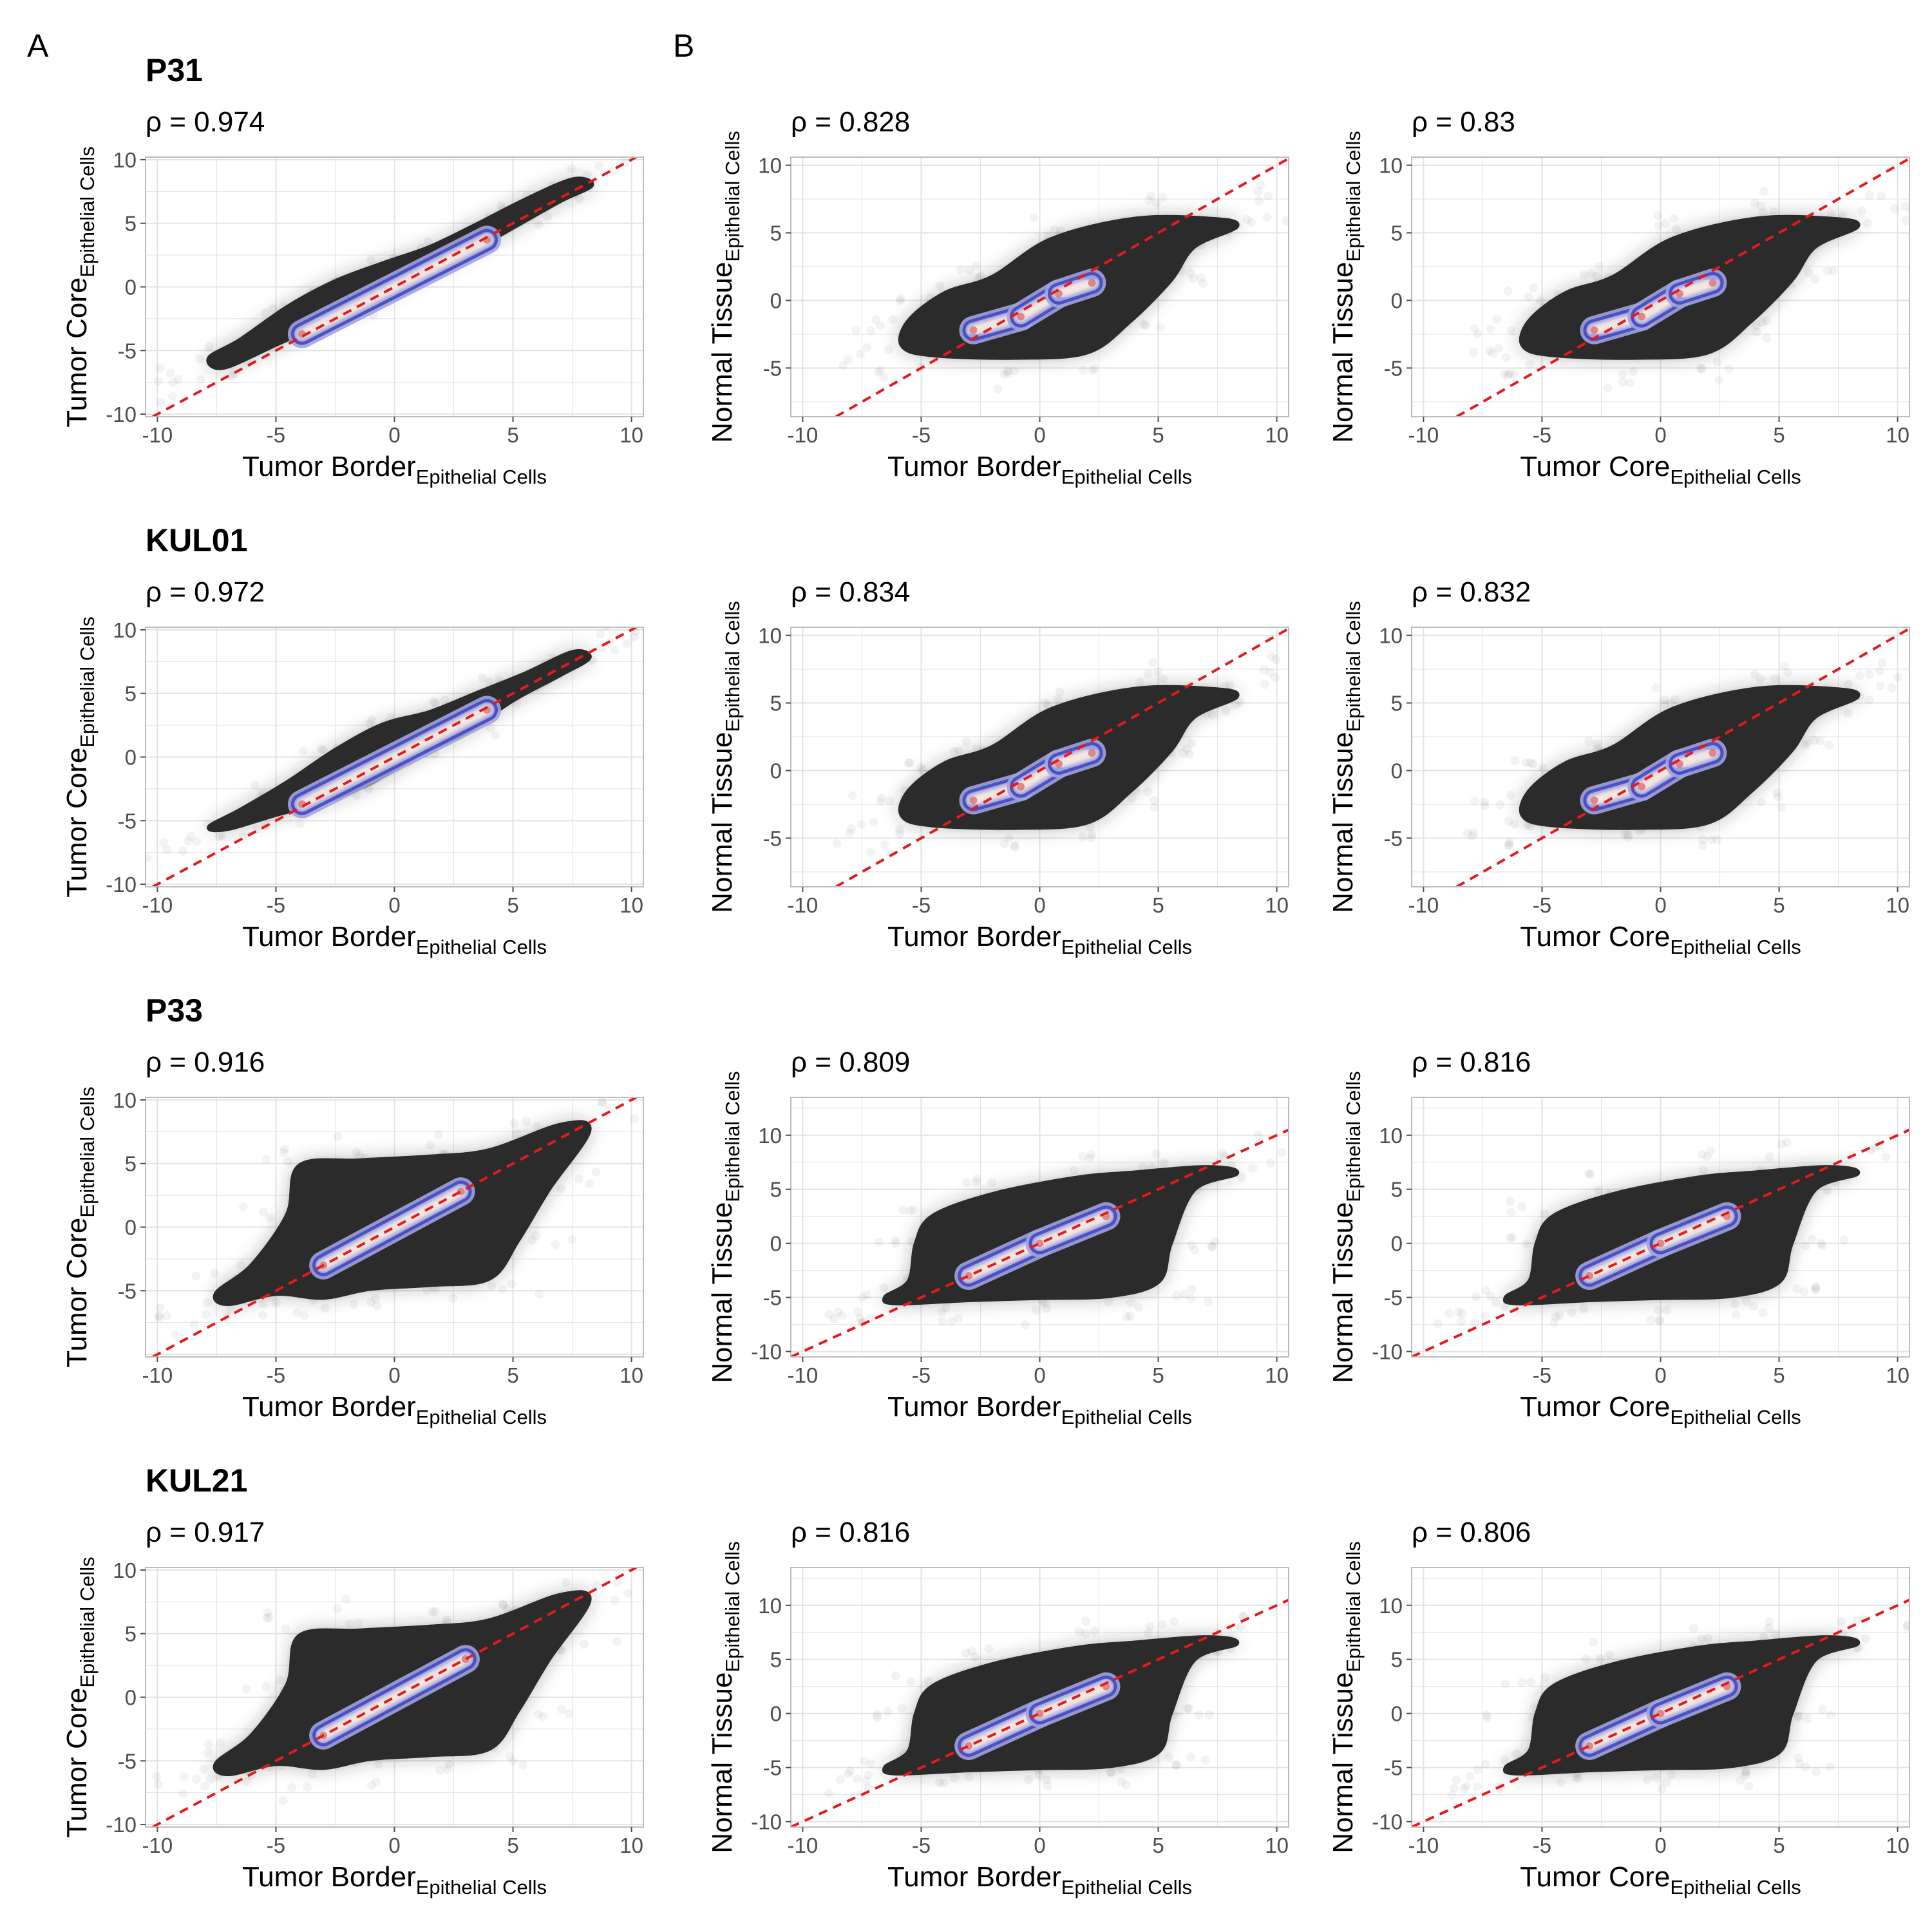 The height and width of the screenshot is (1932, 1932). I want to click on x-axis-title: Tumor CoreEpithelial Cells, so click(1661, 940).